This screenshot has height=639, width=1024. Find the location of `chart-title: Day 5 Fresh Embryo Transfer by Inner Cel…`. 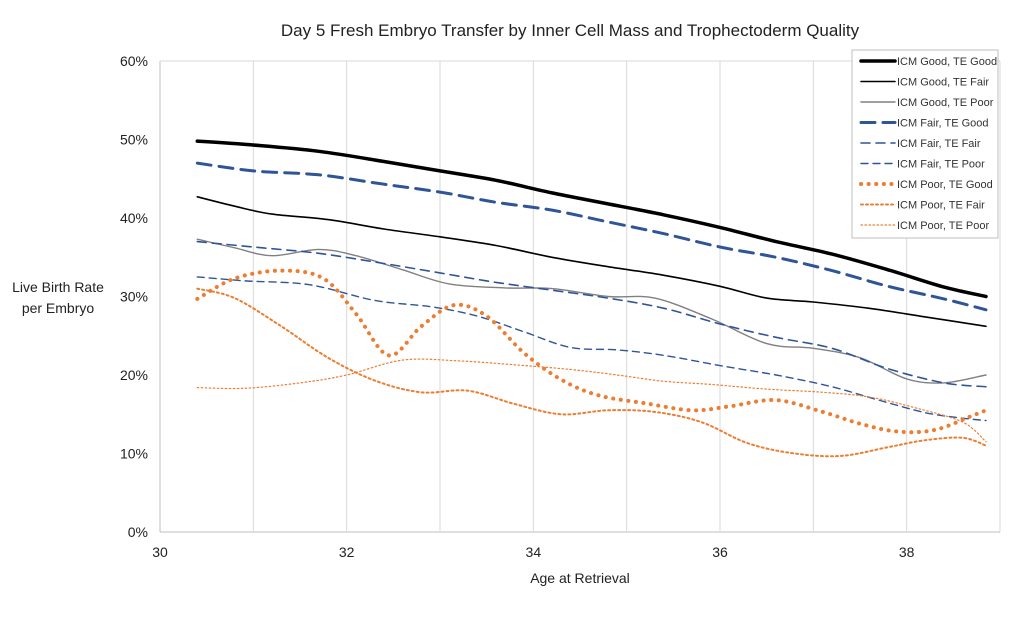

chart-title: Day 5 Fresh Embryo Transfer by Inner Cel… is located at coordinates (570, 30).